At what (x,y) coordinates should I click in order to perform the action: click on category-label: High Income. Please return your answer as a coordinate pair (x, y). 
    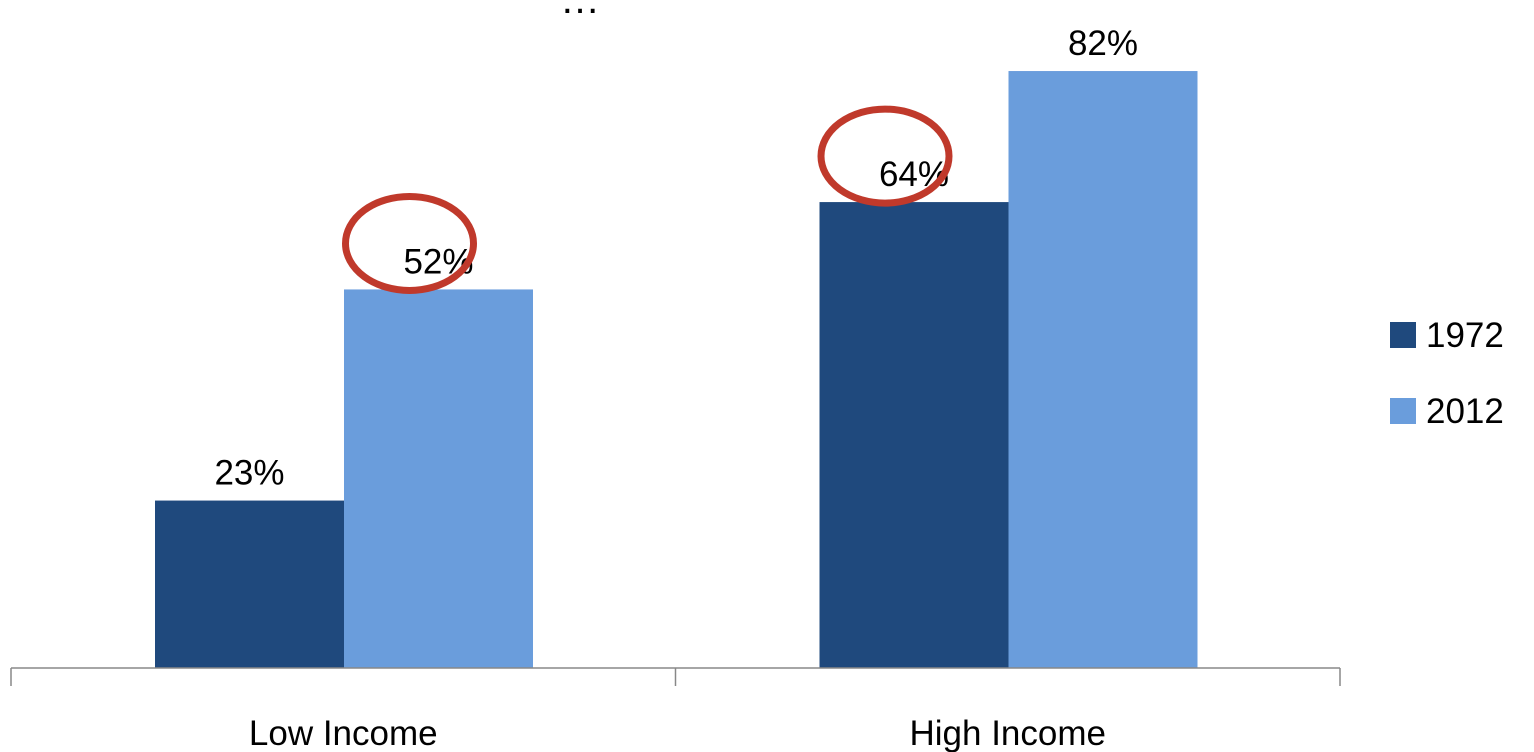
    Looking at the image, I should click on (1008, 733).